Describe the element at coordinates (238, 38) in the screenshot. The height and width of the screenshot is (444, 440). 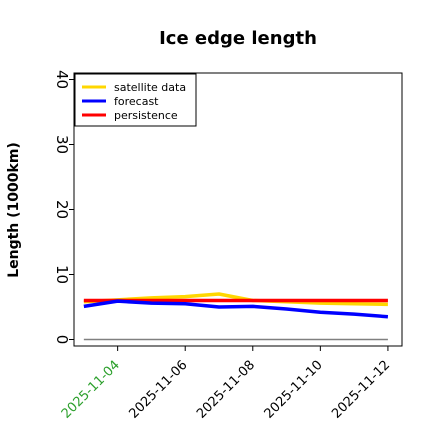
I see `chart-title: Ice edge length` at that location.